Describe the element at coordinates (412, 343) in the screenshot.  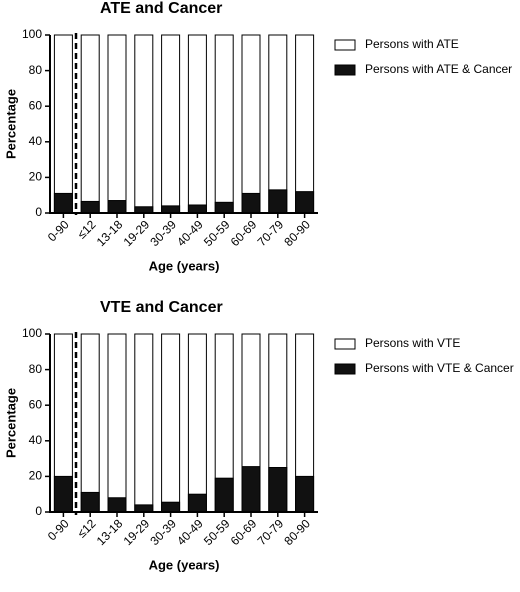
I see `legend-label: Persons with VTE` at that location.